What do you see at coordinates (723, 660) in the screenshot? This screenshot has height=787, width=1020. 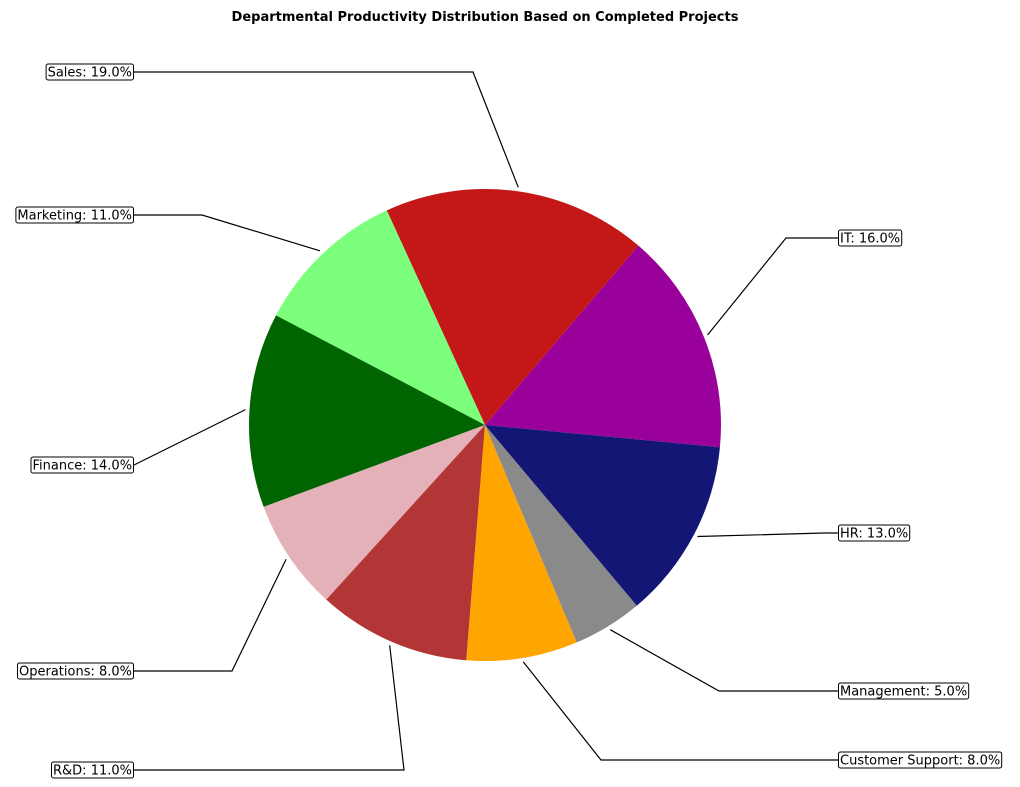 I see `leader-line-management` at bounding box center [723, 660].